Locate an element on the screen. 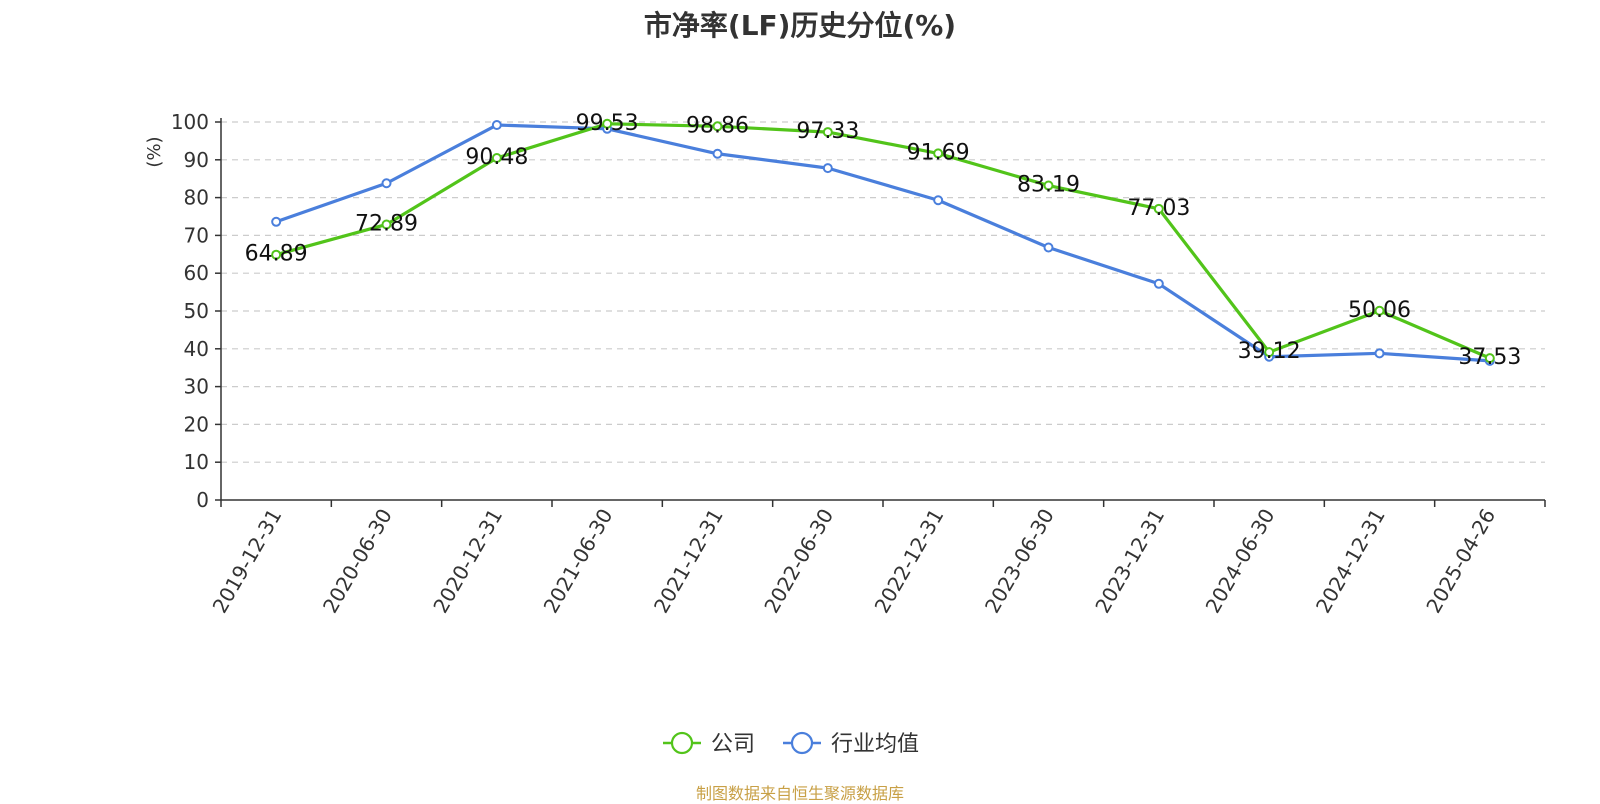 The height and width of the screenshot is (804, 1600). y-tick-label: 30 is located at coordinates (196, 387).